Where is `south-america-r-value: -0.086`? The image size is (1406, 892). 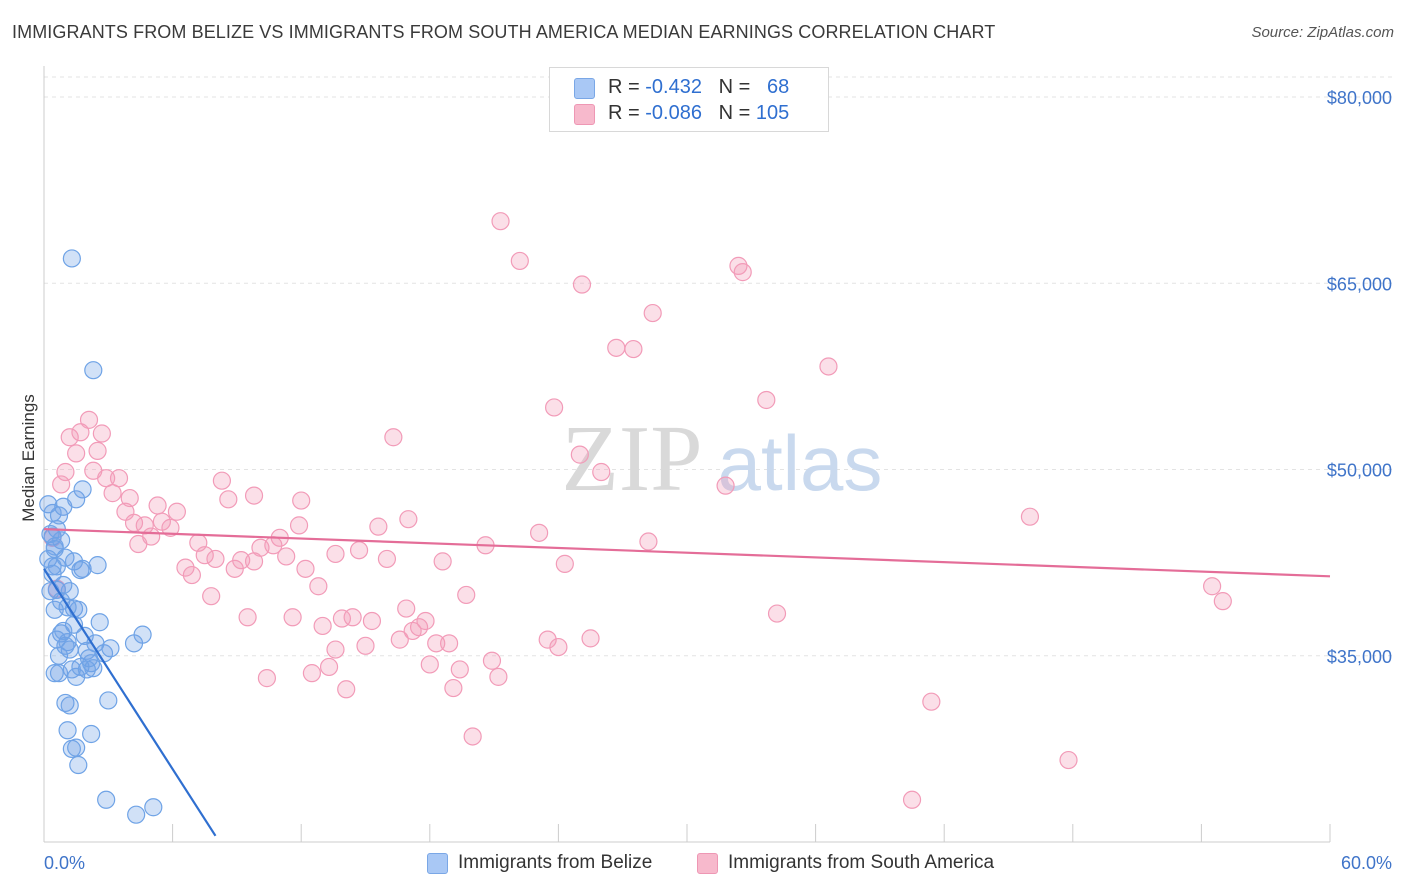
south-america-r-value: -0.086 is located at coordinates (673, 113).